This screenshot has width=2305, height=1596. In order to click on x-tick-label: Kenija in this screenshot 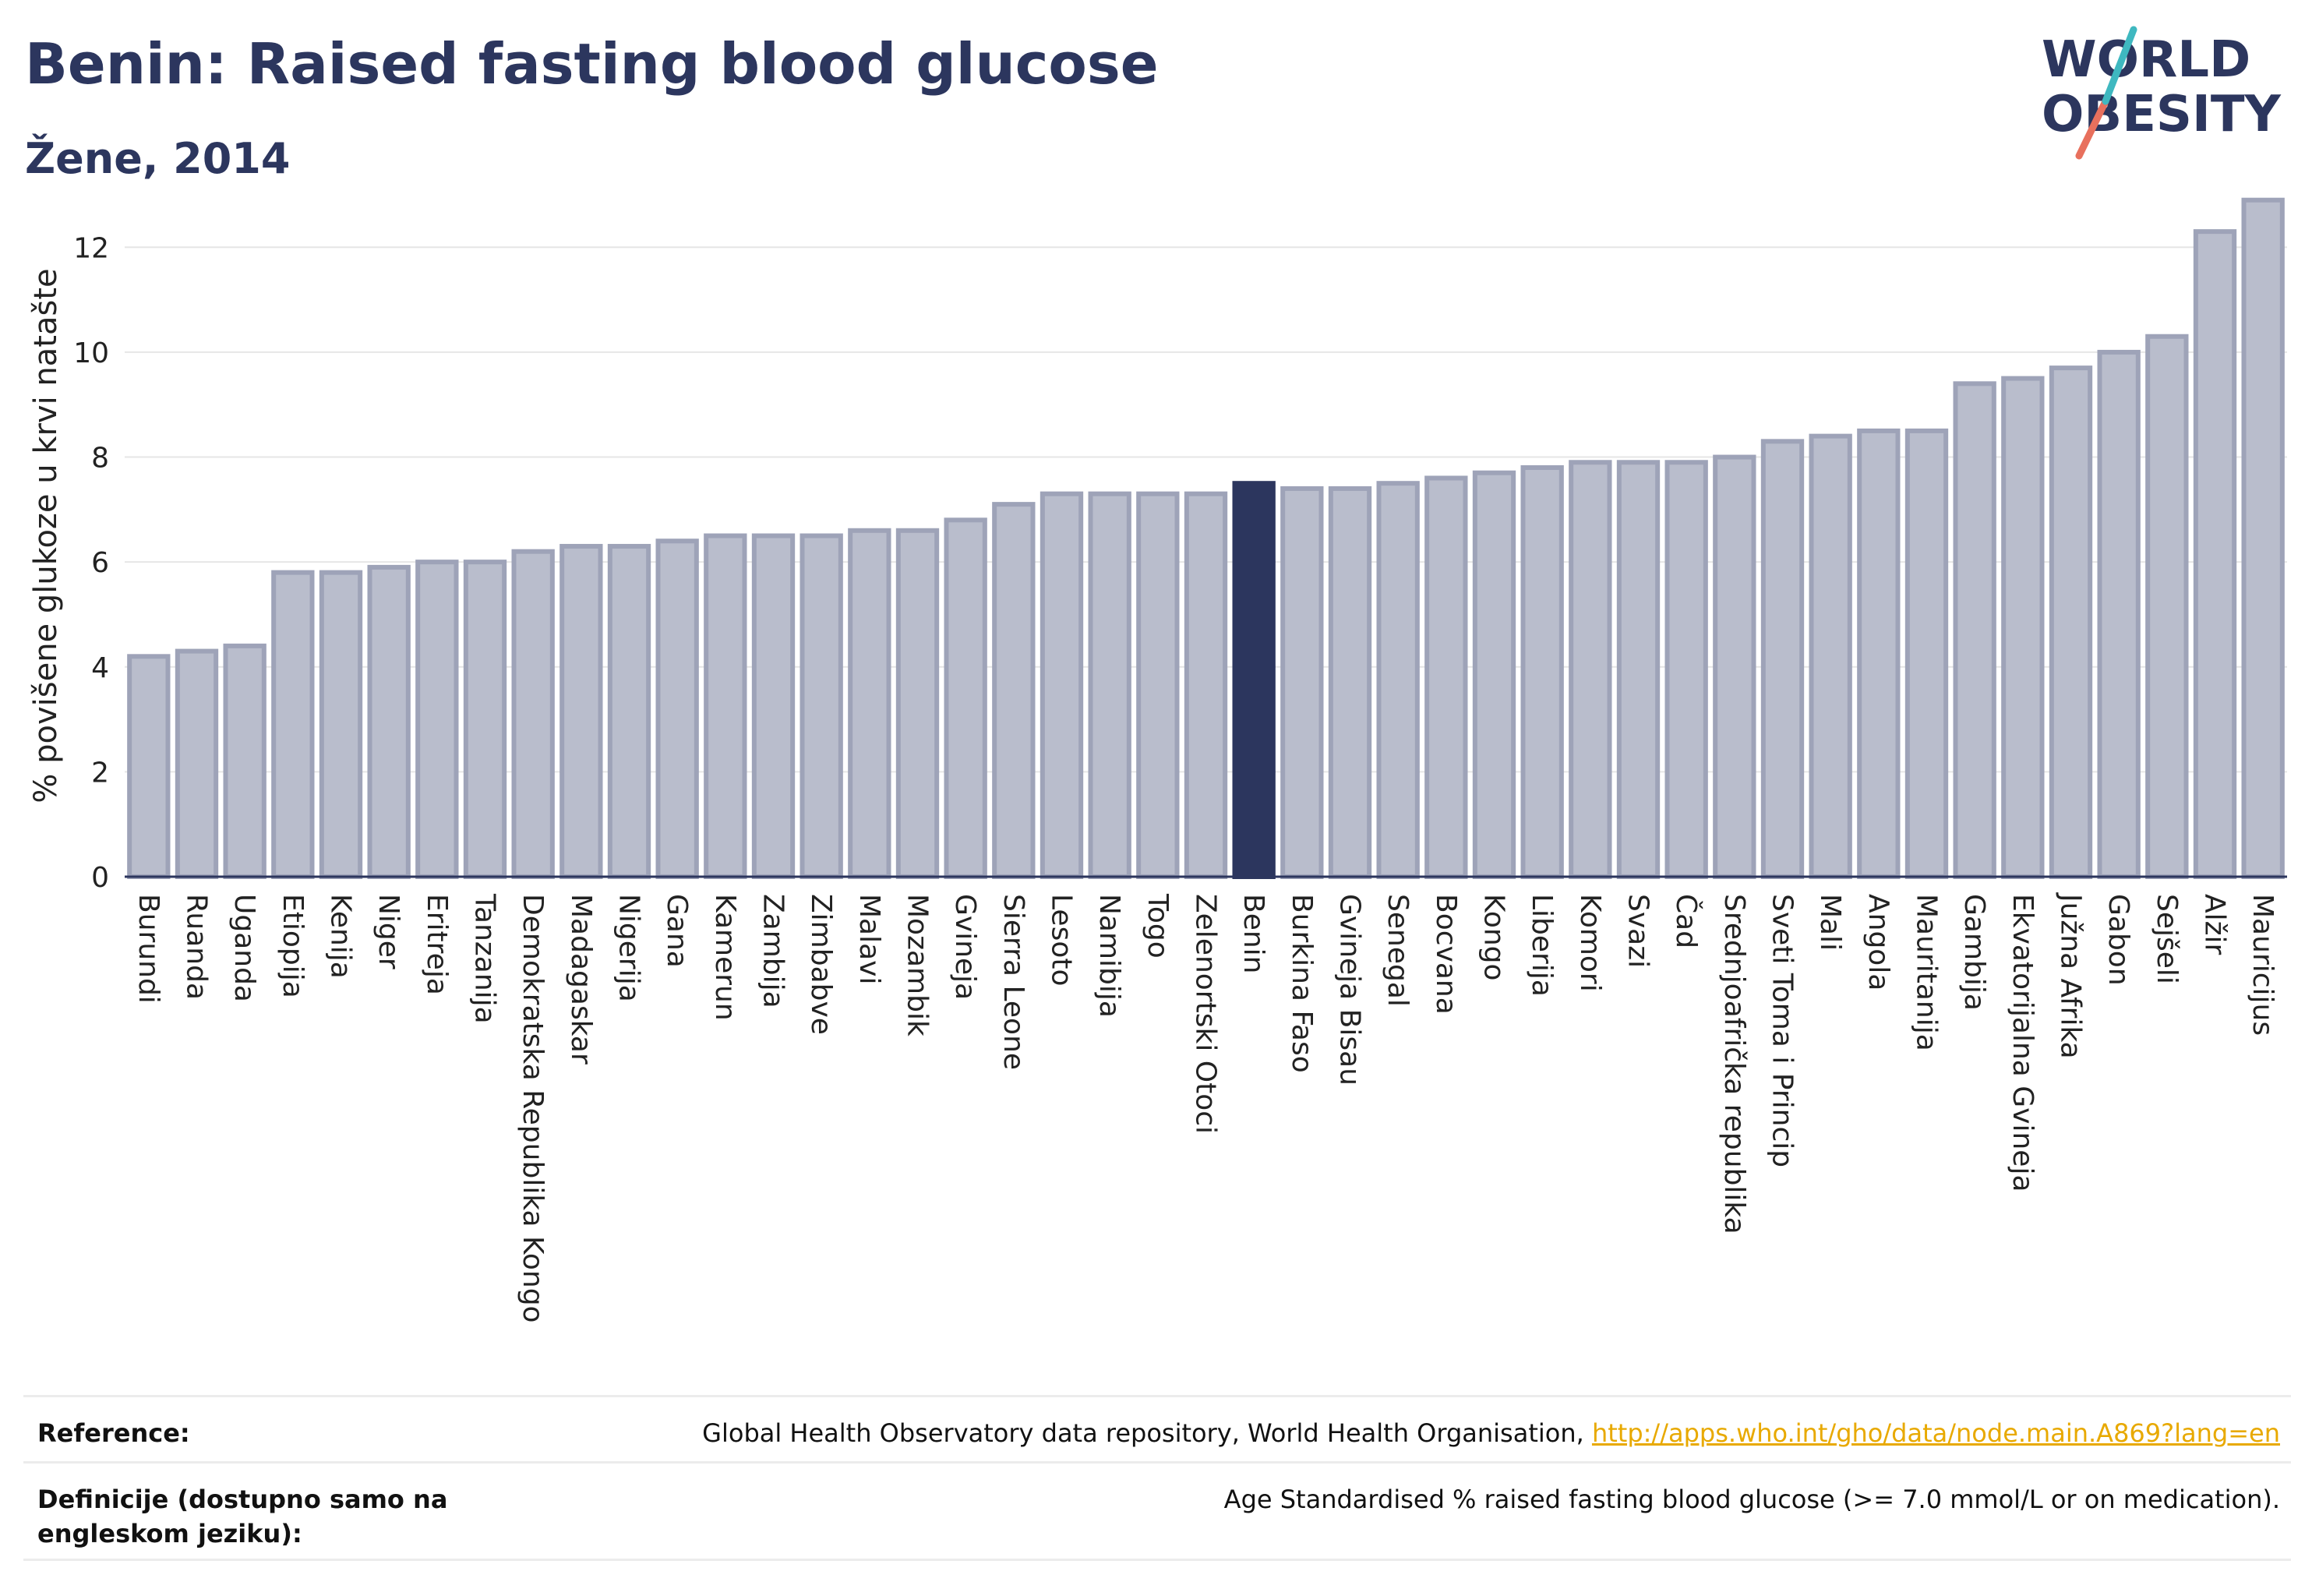, I will do `click(341, 936)`.